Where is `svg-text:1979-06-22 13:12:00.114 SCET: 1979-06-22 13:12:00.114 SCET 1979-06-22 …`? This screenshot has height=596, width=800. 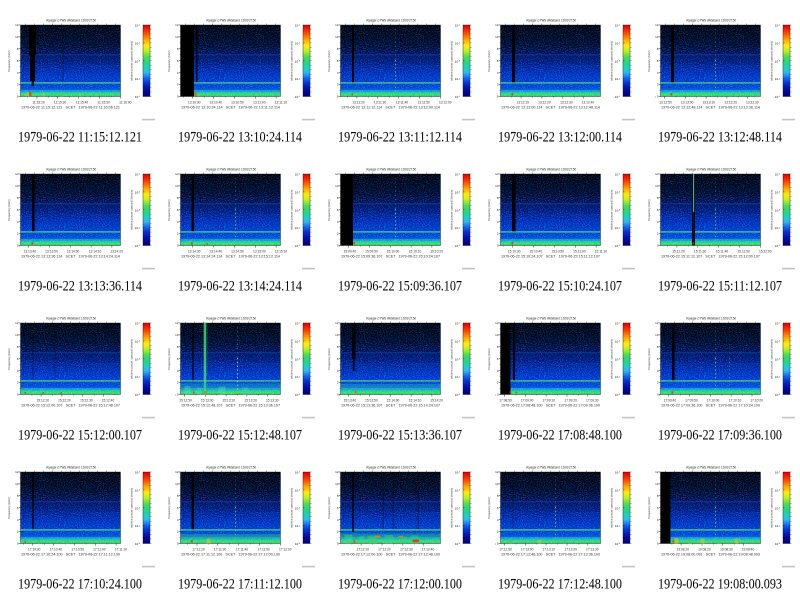
svg-text:1979-06-22 13:12:00.114 SCET: 1979-06-22 13:12:00.114 SCET 1979-06-22 … is located at coordinates (550, 107).